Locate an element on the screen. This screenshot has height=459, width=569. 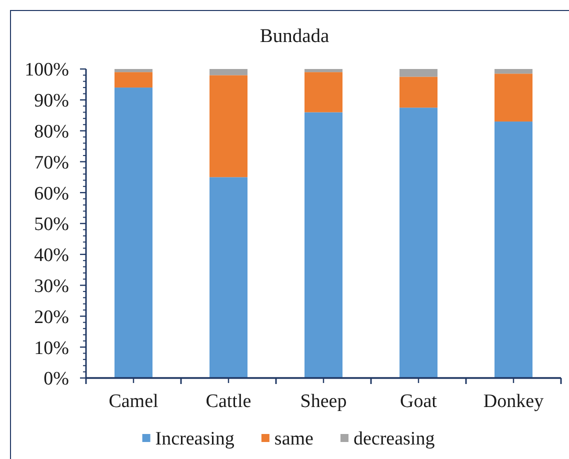
x-tick-label: Sheep is located at coordinates (323, 401).